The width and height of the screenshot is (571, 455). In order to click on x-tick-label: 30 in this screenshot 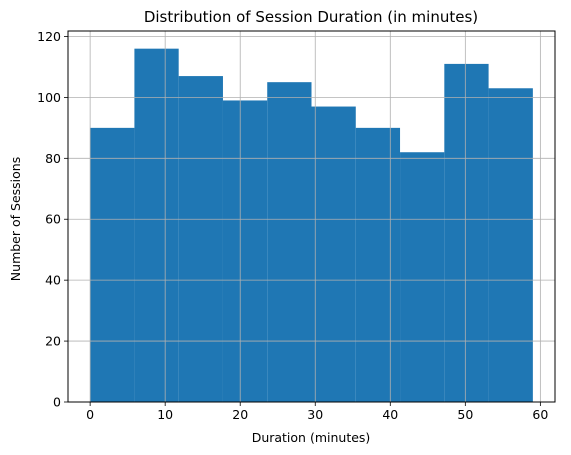, I will do `click(315, 414)`.